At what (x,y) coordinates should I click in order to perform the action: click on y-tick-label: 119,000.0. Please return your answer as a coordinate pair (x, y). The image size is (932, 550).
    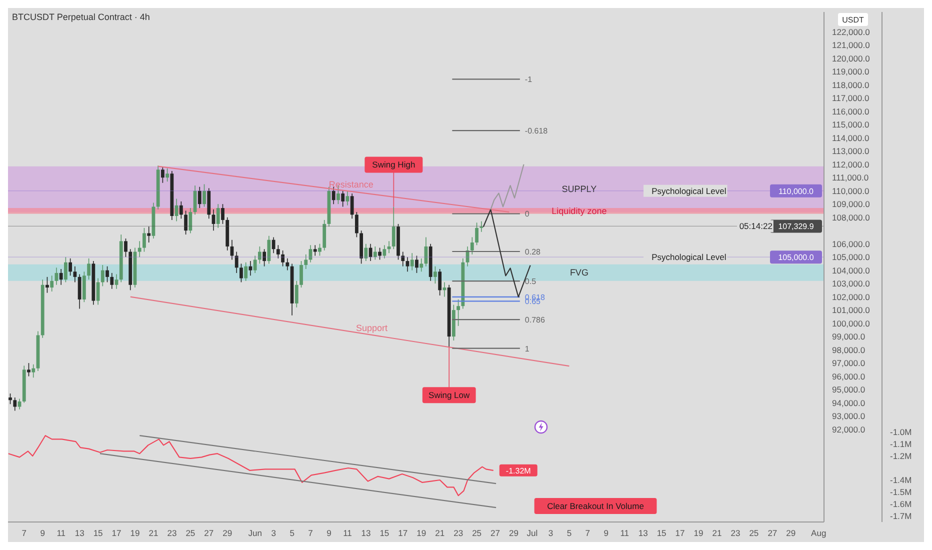
    Looking at the image, I should click on (851, 71).